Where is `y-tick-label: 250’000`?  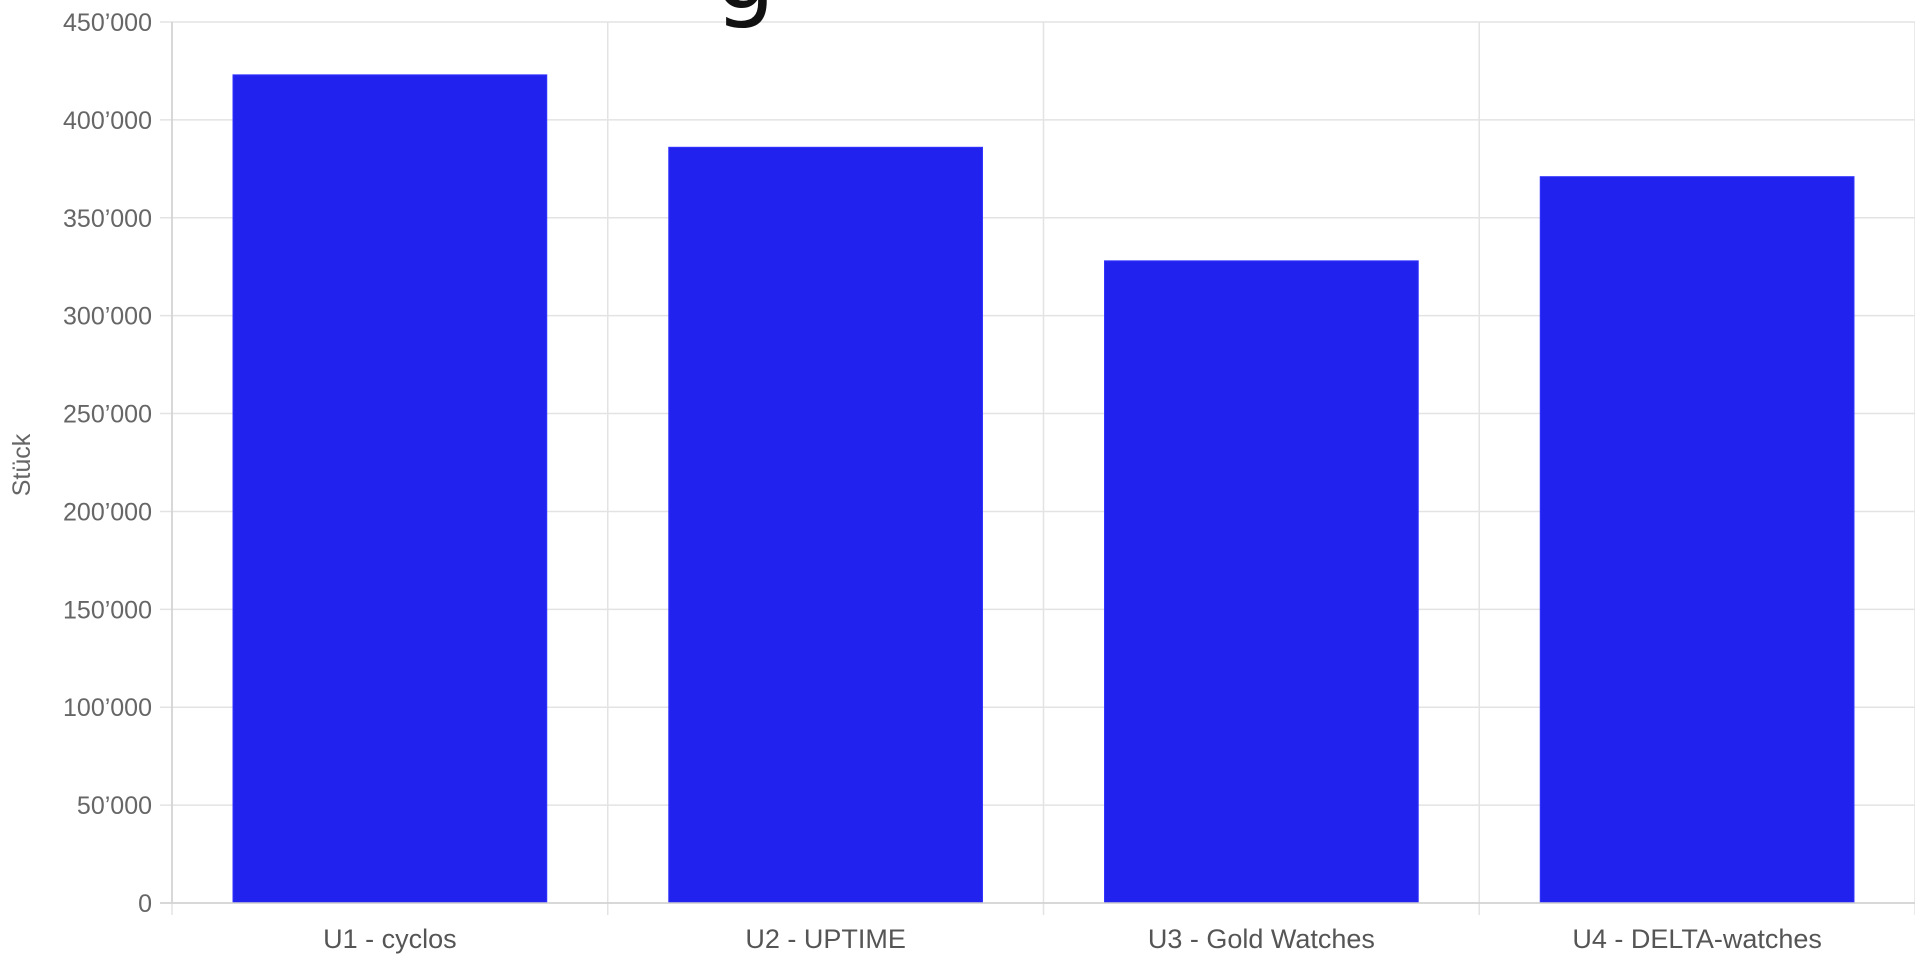
y-tick-label: 250’000 is located at coordinates (107, 415).